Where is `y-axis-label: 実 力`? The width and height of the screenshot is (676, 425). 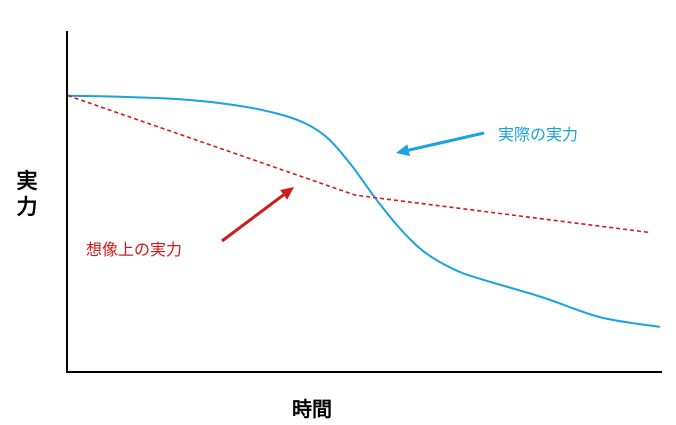
y-axis-label: 実 力 is located at coordinates (27, 194).